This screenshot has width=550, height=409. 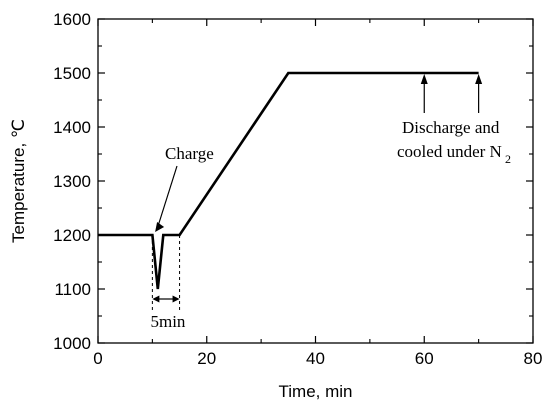 What do you see at coordinates (316, 391) in the screenshot?
I see `x-axis-label: Time, min` at bounding box center [316, 391].